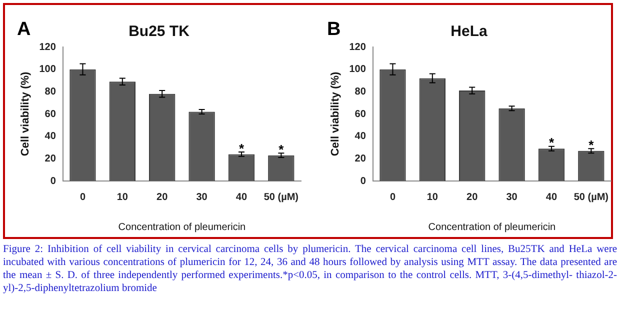 The image size is (624, 309). I want to click on chart-title: HeLa, so click(469, 31).